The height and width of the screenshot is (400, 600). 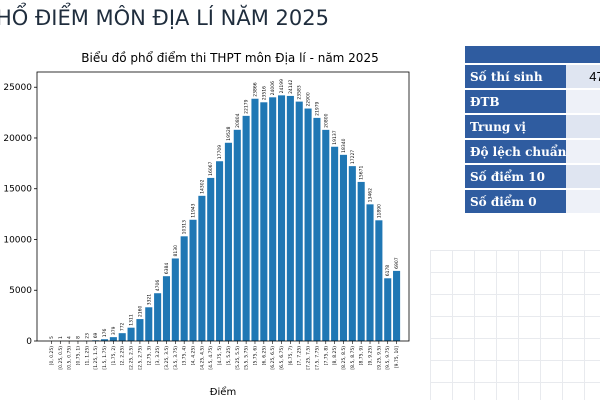 What do you see at coordinates (317, 358) in the screenshot?
I see `x-tick-label: [7.5, 7.75)` at bounding box center [317, 358].